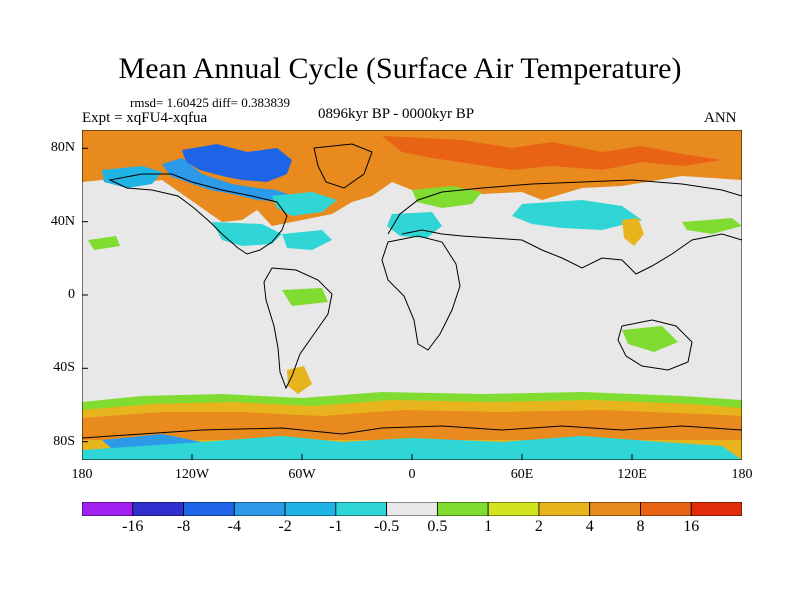  What do you see at coordinates (71, 294) in the screenshot?
I see `lat-label-0: 0` at bounding box center [71, 294].